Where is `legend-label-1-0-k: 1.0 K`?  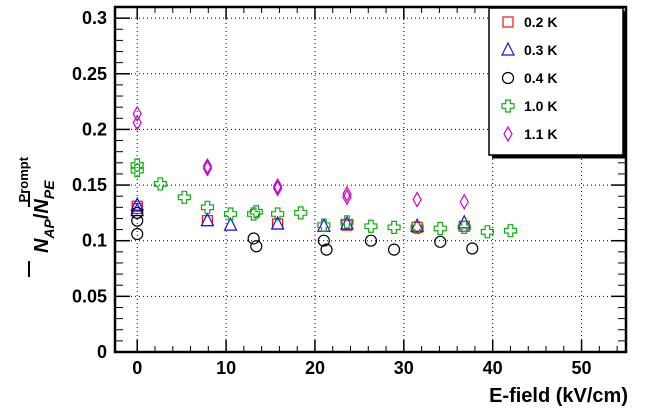 legend-label-1-0-k: 1.0 K is located at coordinates (540, 106).